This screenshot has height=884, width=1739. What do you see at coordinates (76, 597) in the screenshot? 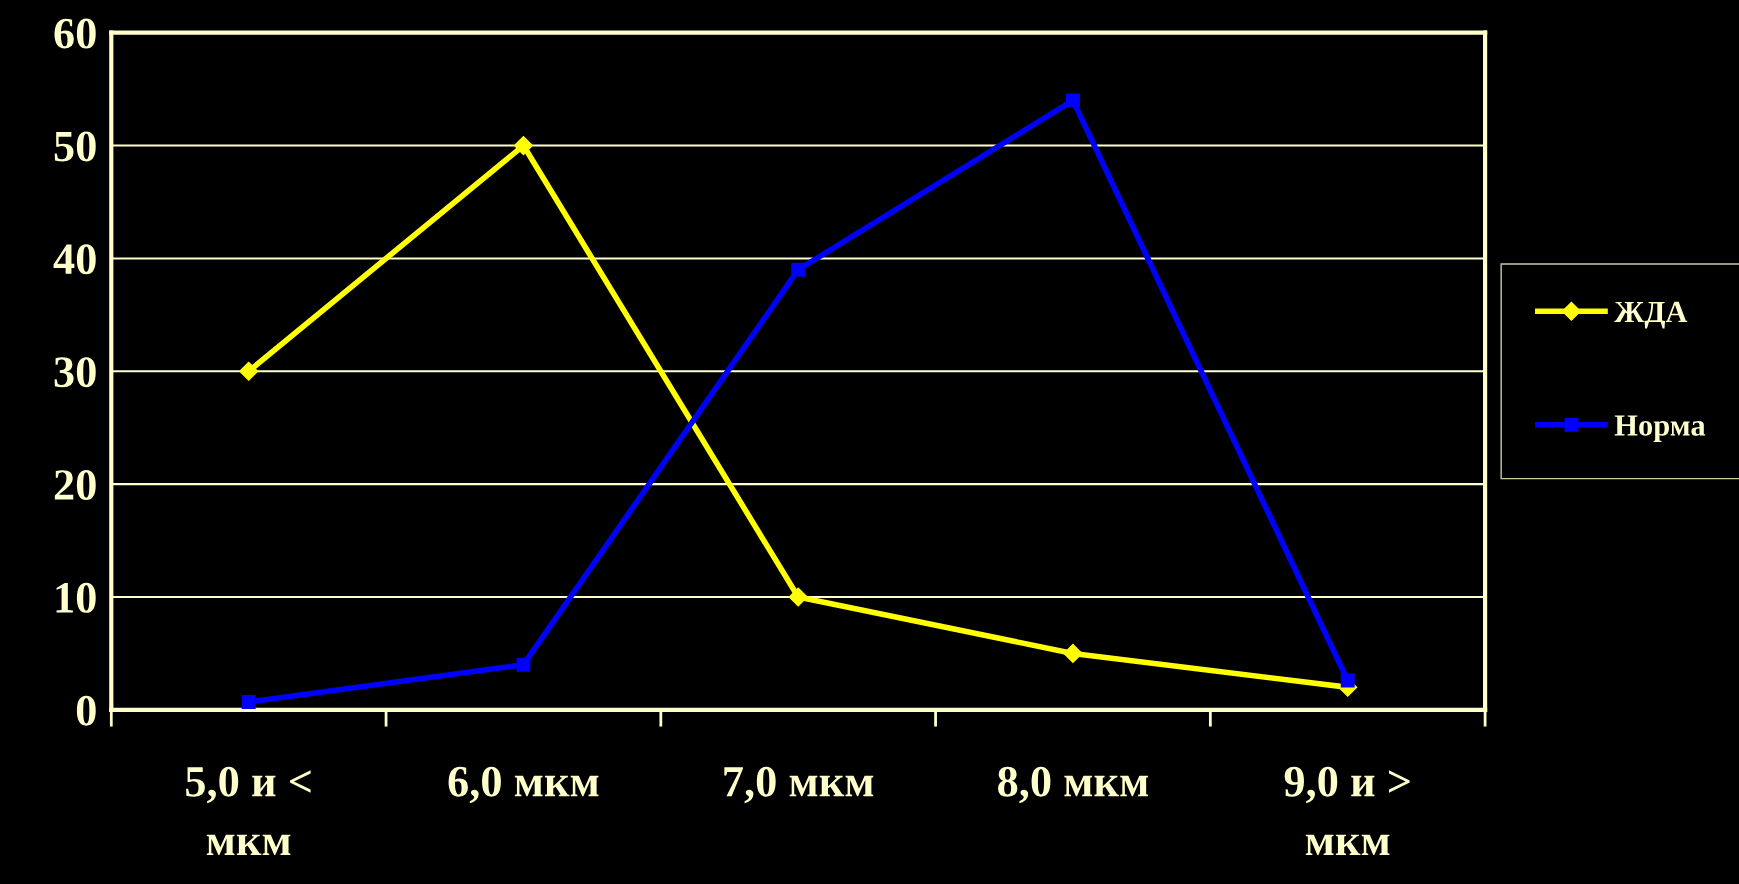
I see `y-tick-label: 10` at bounding box center [76, 597].